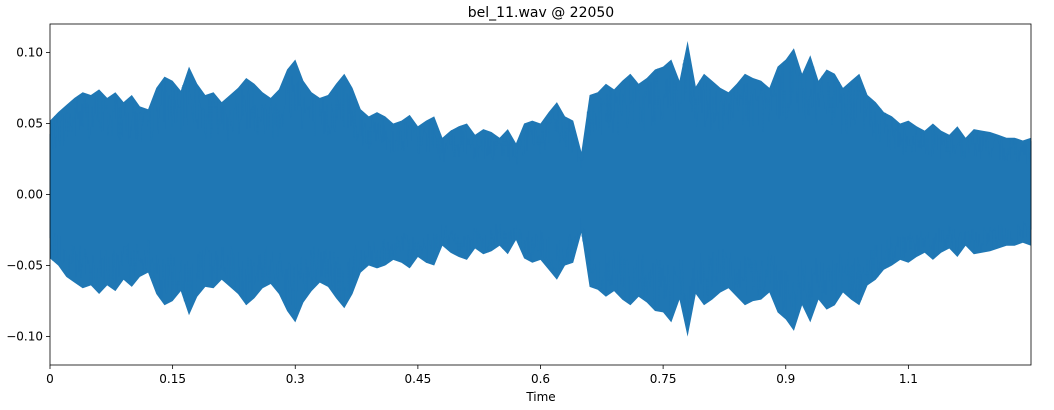 This screenshot has height=410, width=1054. What do you see at coordinates (418, 379) in the screenshot?
I see `x-tick-label-3: 0.45` at bounding box center [418, 379].